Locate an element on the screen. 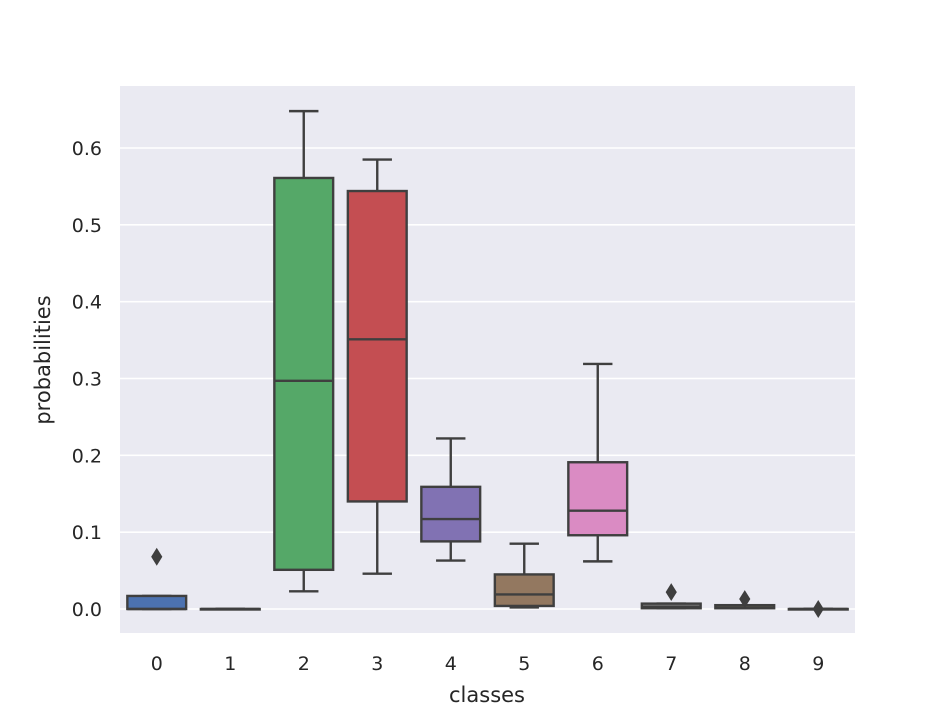  x-tick-label: 8 is located at coordinates (745, 664).